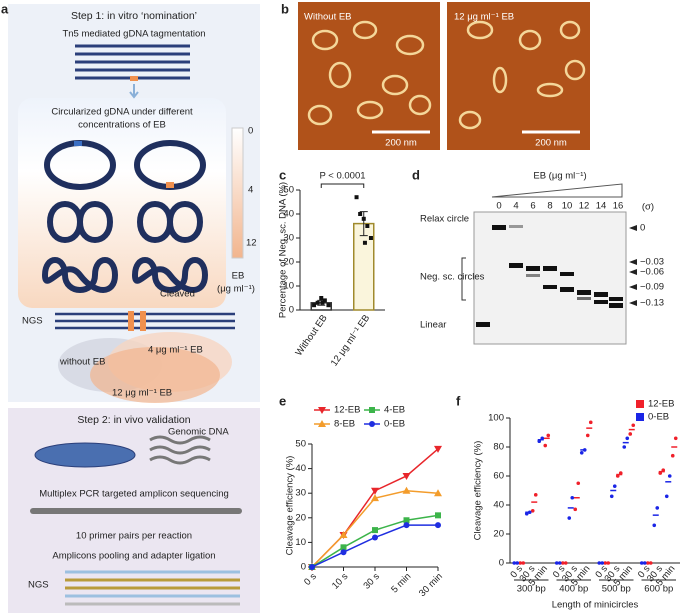  Describe the element at coordinates (515, 206) in the screenshot. I see `lane-label: 4` at that location.